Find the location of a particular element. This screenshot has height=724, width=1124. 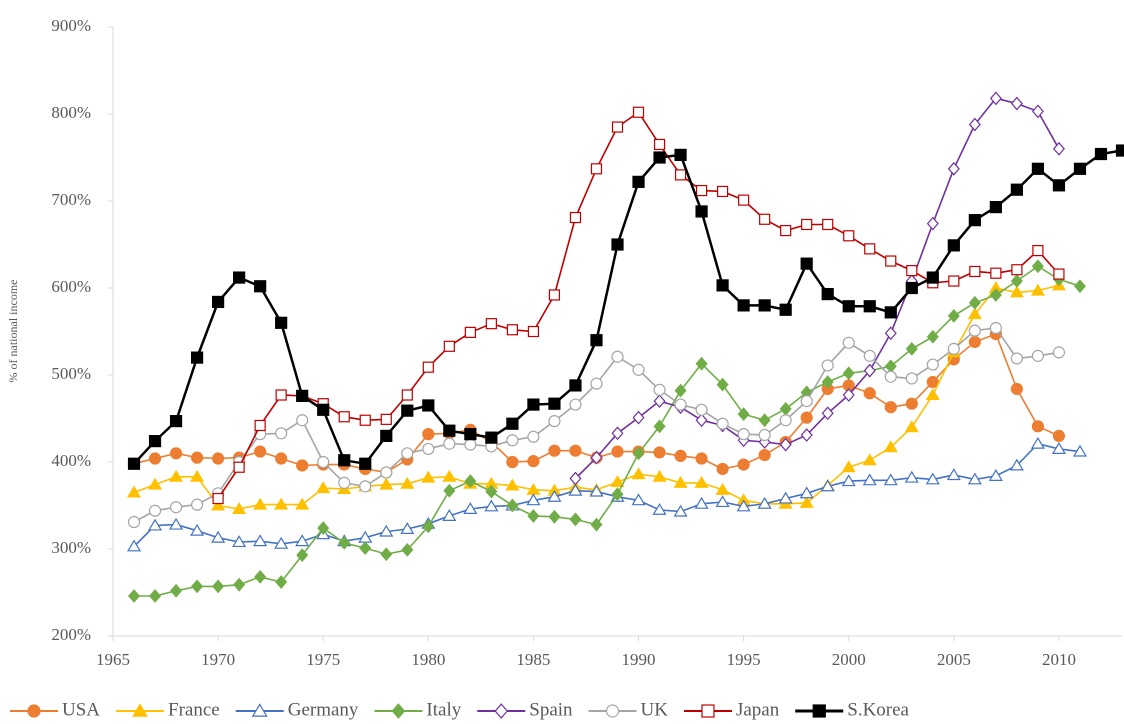

x-tick-label: 1970 is located at coordinates (218, 659).